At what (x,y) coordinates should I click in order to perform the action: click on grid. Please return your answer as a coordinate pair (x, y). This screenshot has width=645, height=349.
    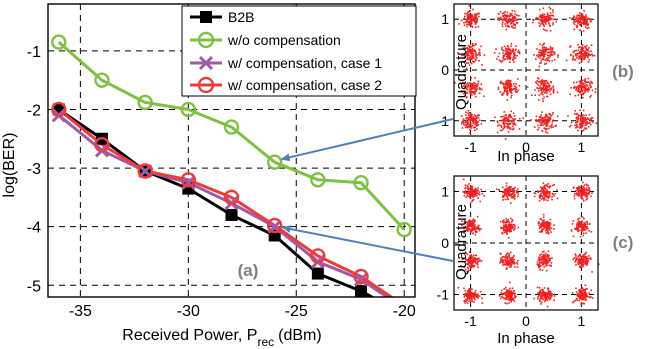
    Looking at the image, I should click on (526, 70).